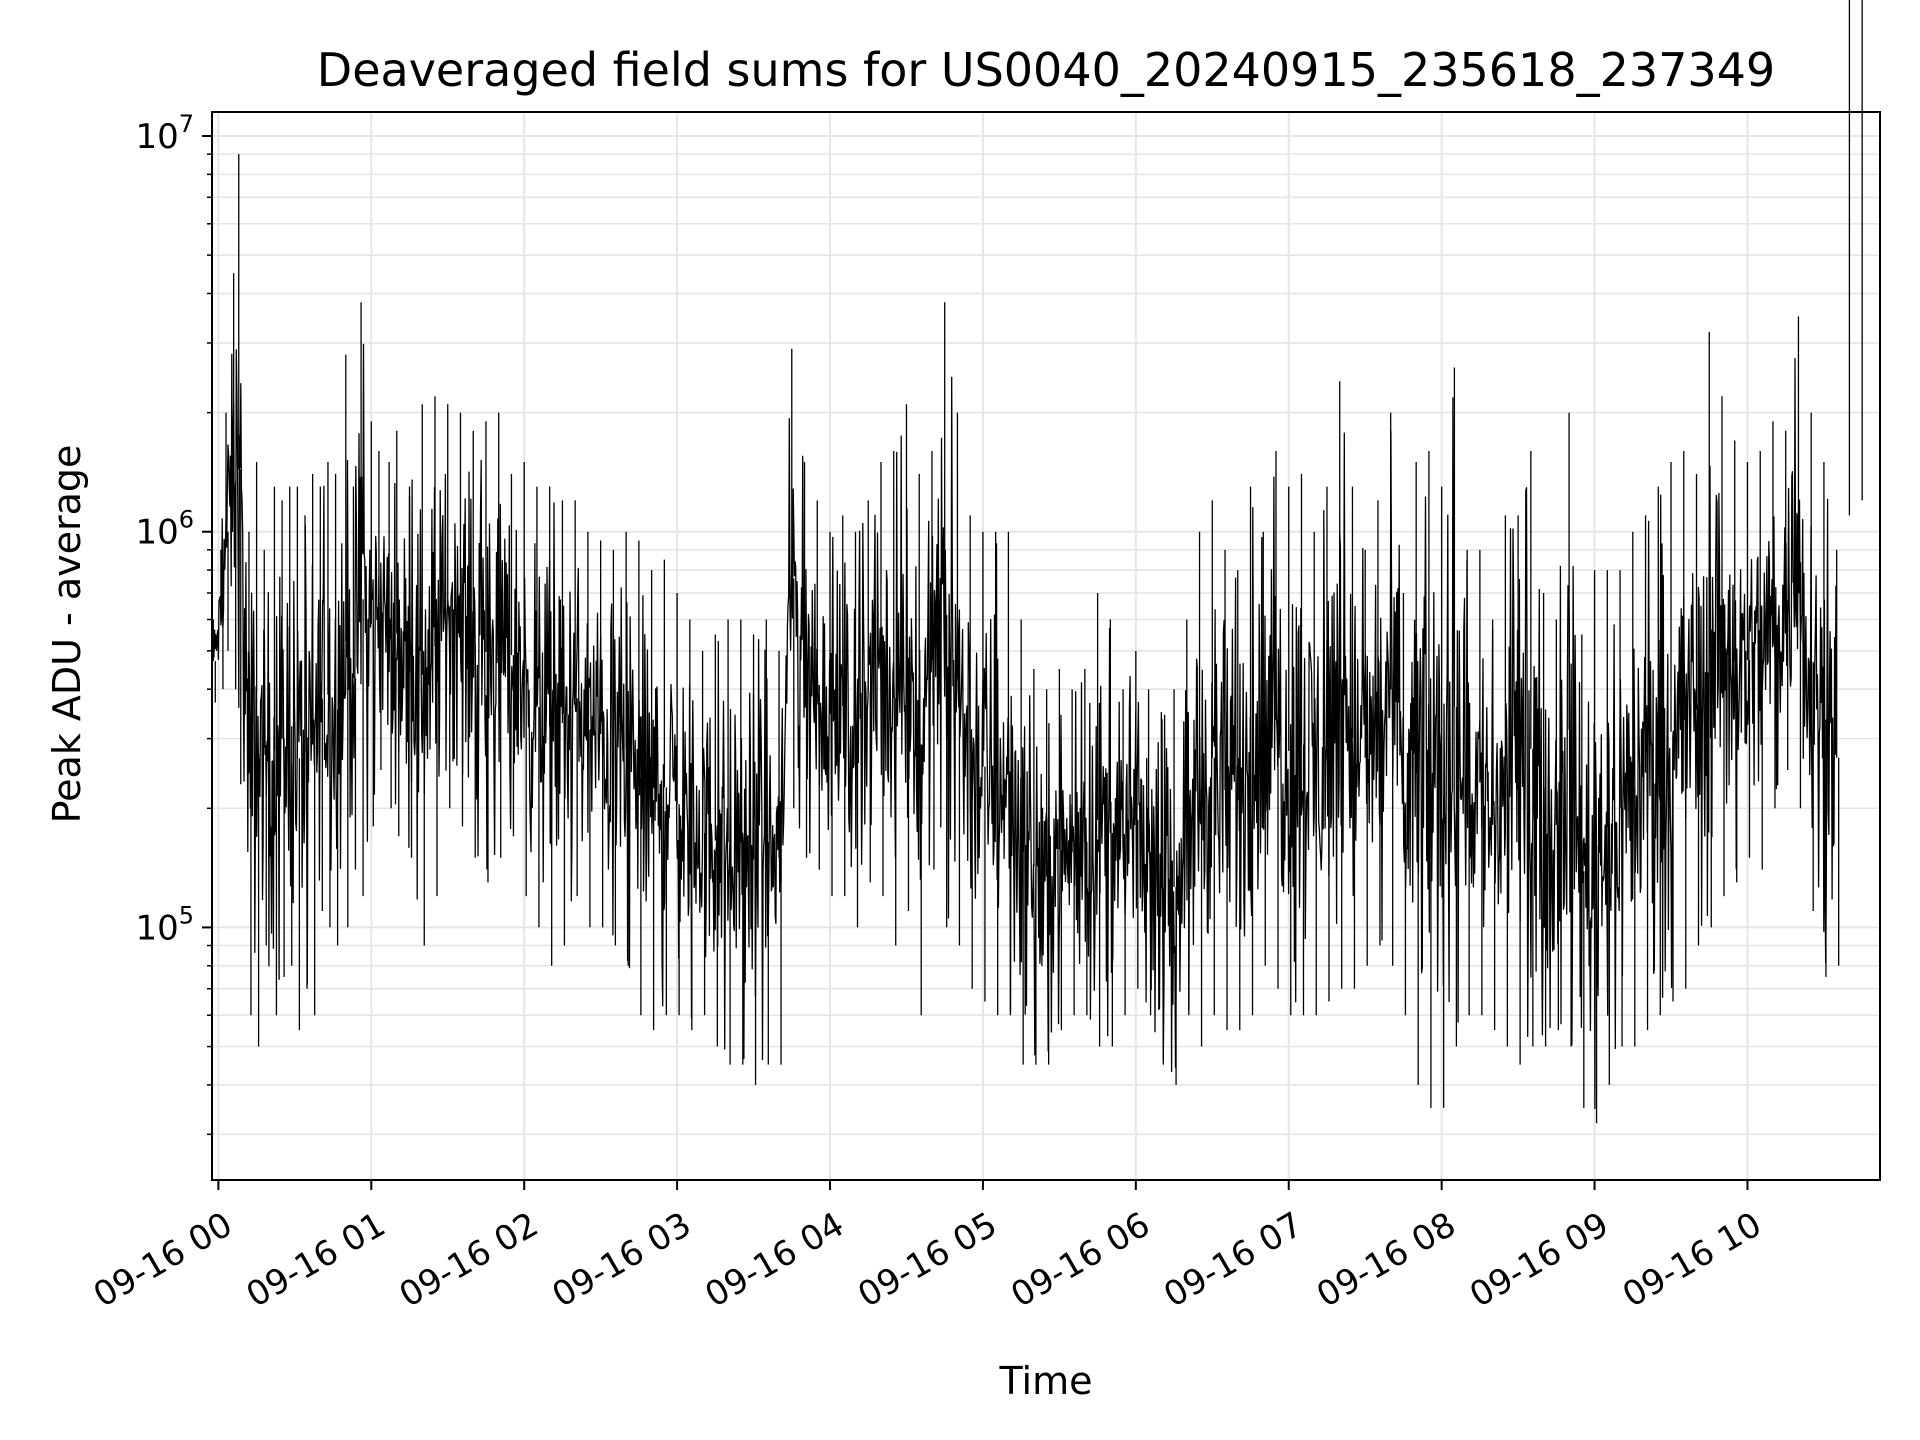  Describe the element at coordinates (164, 133) in the screenshot. I see `y-tick-label: 10⁷` at that location.